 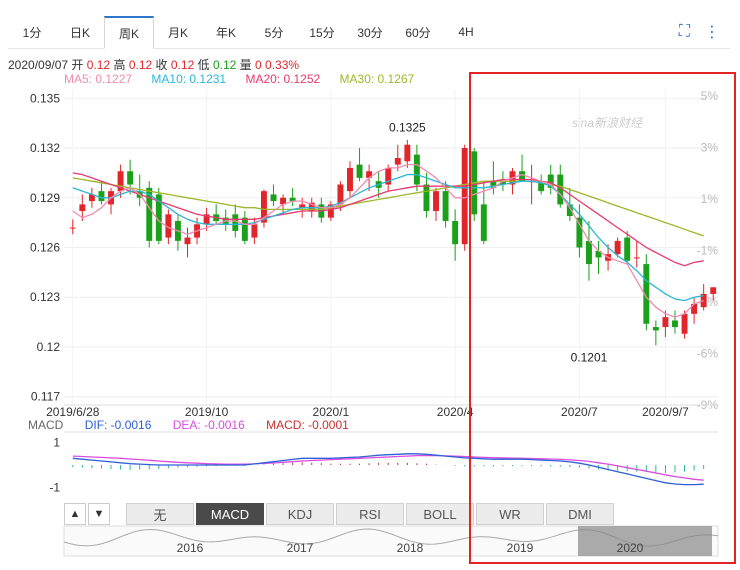 What do you see at coordinates (388, 469) in the screenshot?
I see `macd-dif-line` at bounding box center [388, 469].